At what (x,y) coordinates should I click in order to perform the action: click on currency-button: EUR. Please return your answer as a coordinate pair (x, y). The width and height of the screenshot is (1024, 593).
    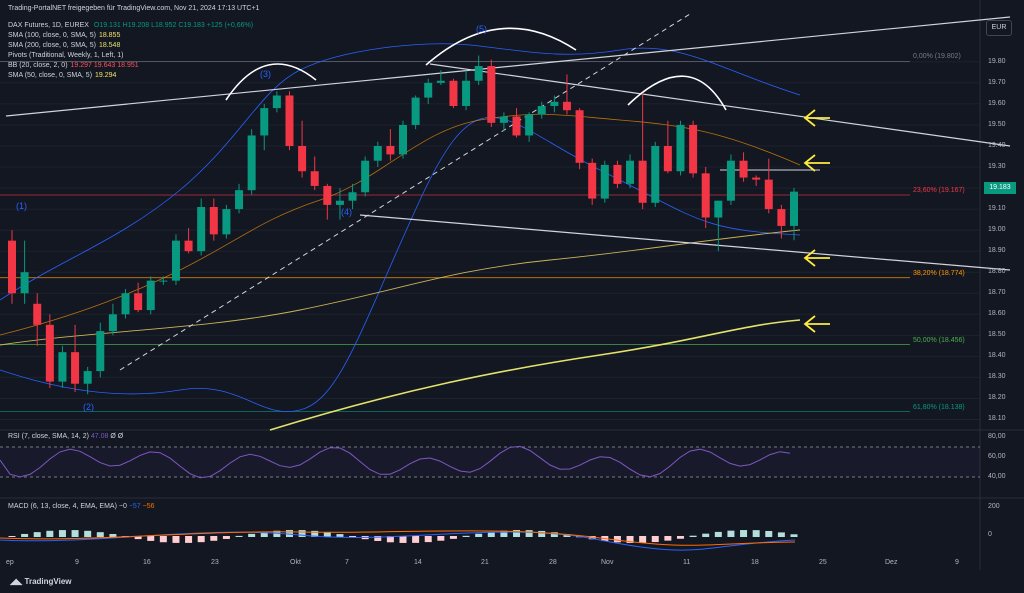
    Looking at the image, I should click on (999, 28).